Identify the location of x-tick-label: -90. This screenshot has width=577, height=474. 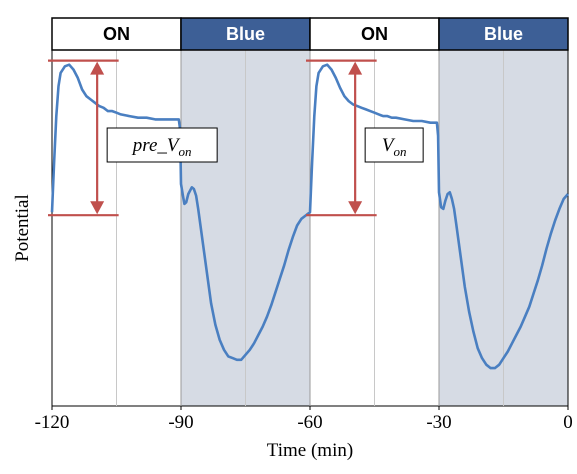
(180, 422).